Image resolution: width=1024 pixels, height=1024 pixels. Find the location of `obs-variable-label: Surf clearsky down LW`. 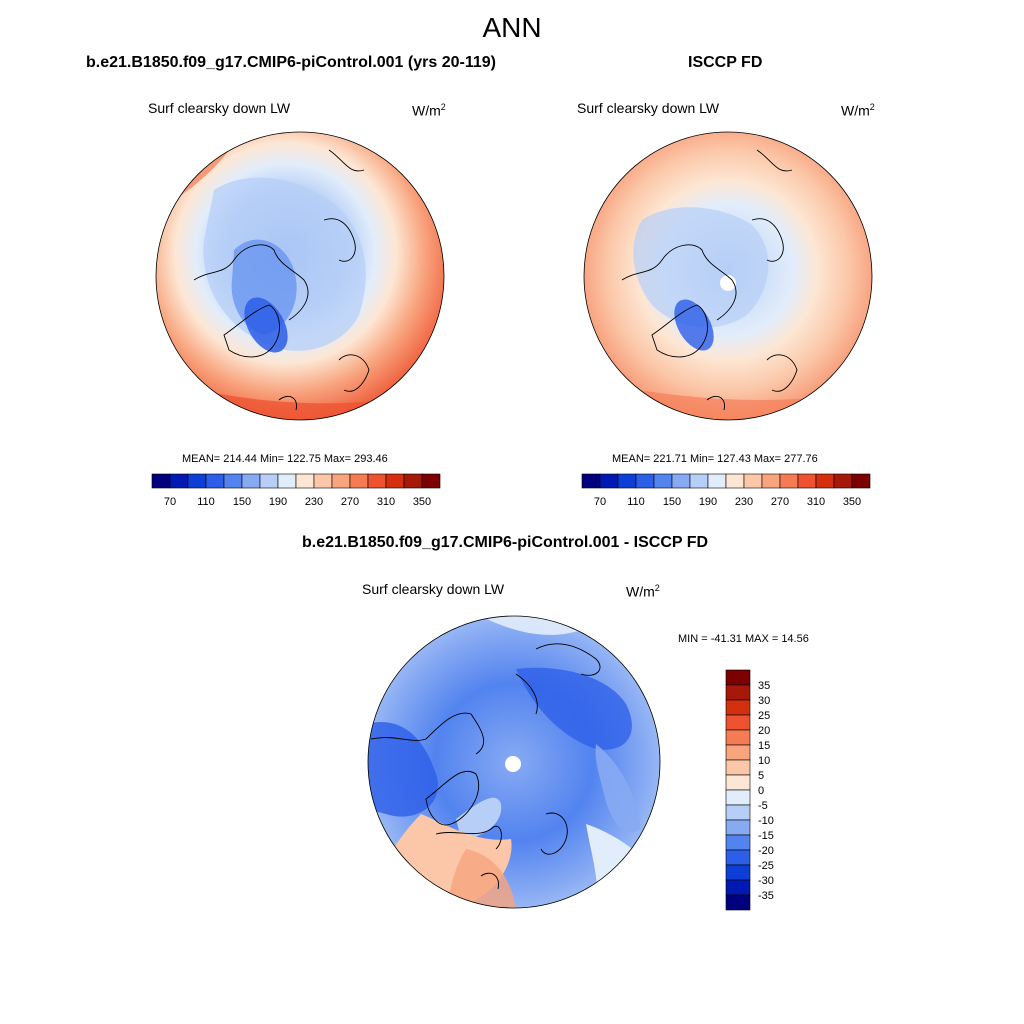

obs-variable-label: Surf clearsky down LW is located at coordinates (648, 108).